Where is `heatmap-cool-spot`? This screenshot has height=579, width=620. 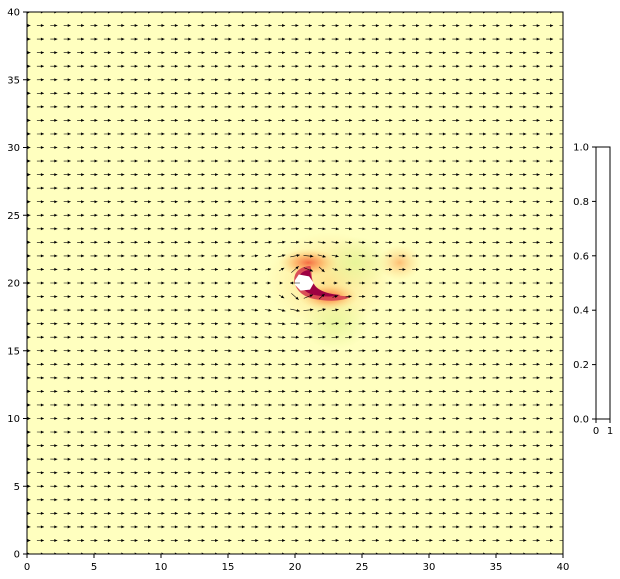
heatmap-cool-spot is located at coordinates (355, 262).